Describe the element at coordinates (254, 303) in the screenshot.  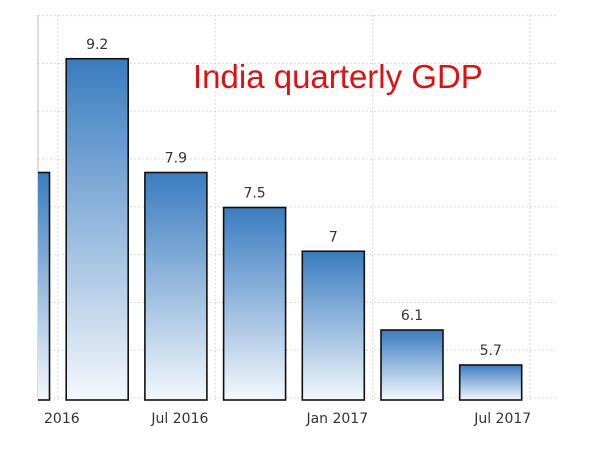
I see `bar-oct-2016` at that location.